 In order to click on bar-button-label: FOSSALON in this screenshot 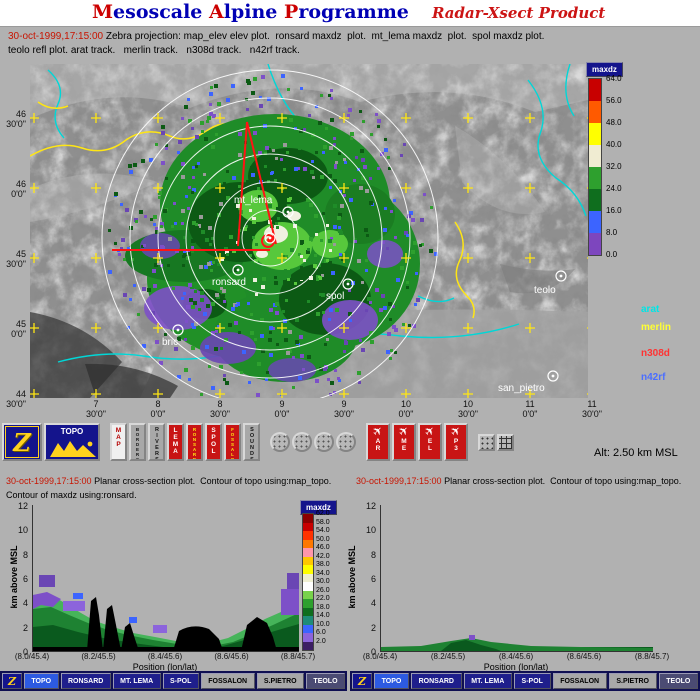, I will do `click(580, 681)`.